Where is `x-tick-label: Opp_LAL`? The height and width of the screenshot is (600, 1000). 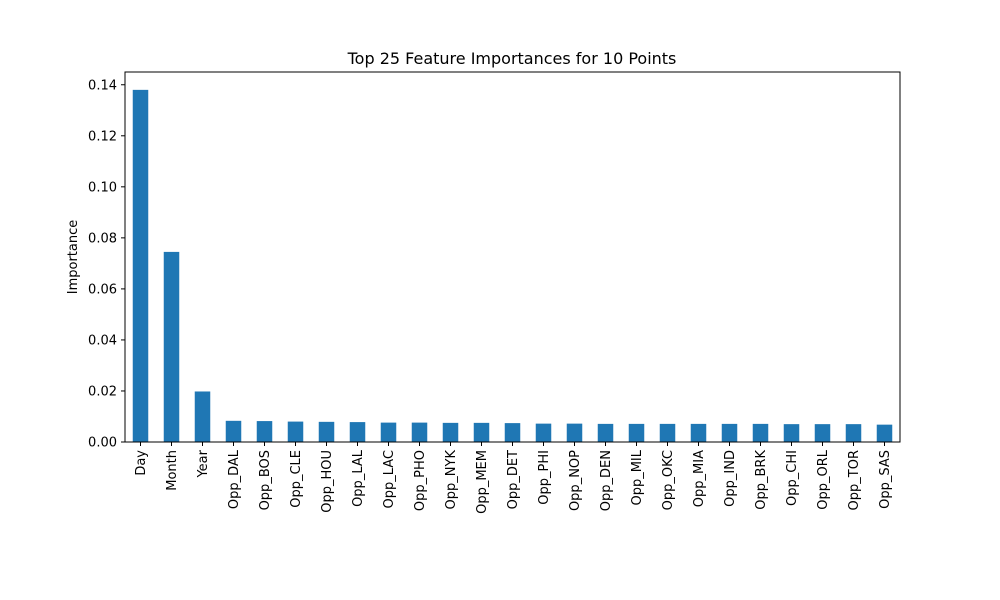 x-tick-label: Opp_LAL is located at coordinates (358, 478).